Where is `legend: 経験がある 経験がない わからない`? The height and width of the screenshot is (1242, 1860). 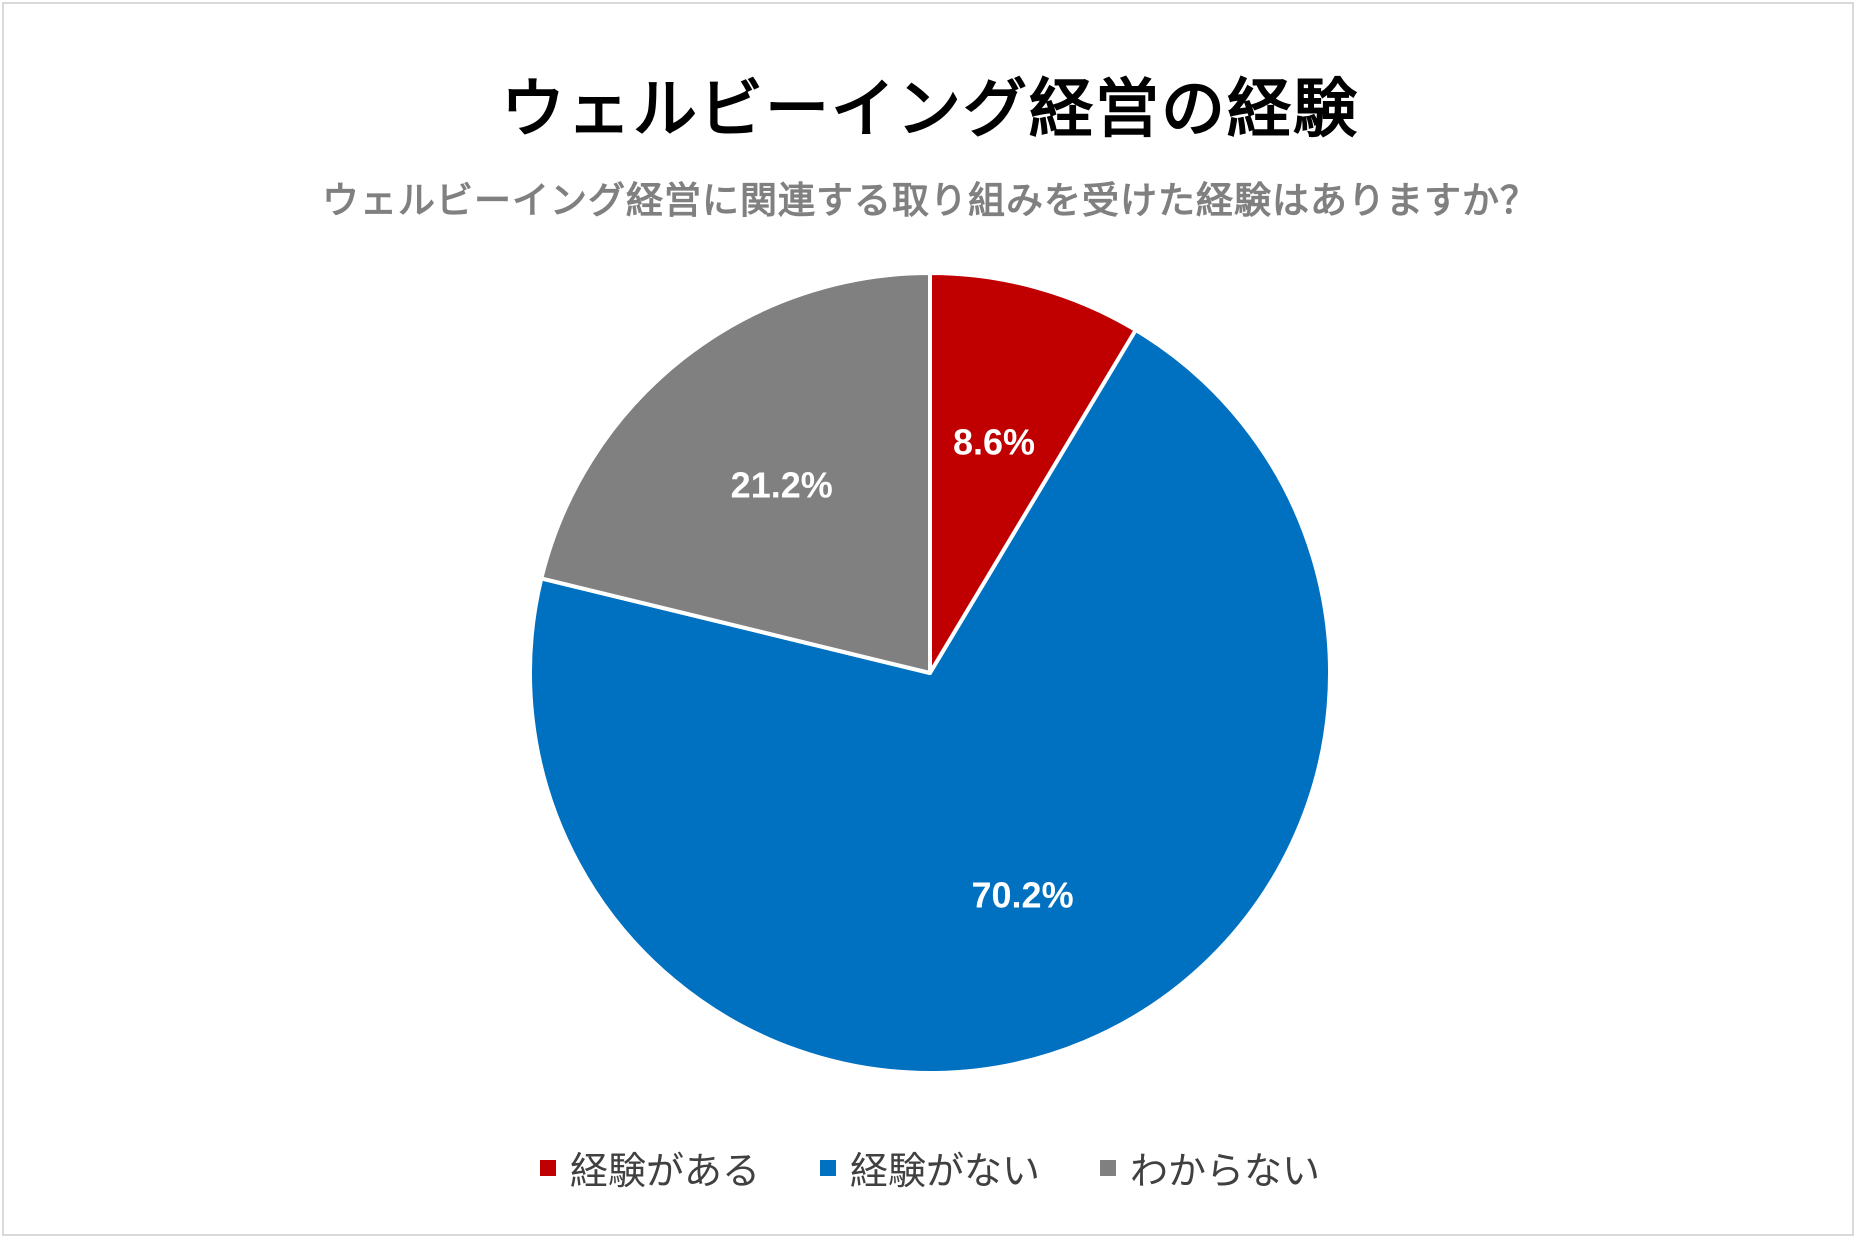
legend: 経験がある 経験がない わからない is located at coordinates (930, 1167).